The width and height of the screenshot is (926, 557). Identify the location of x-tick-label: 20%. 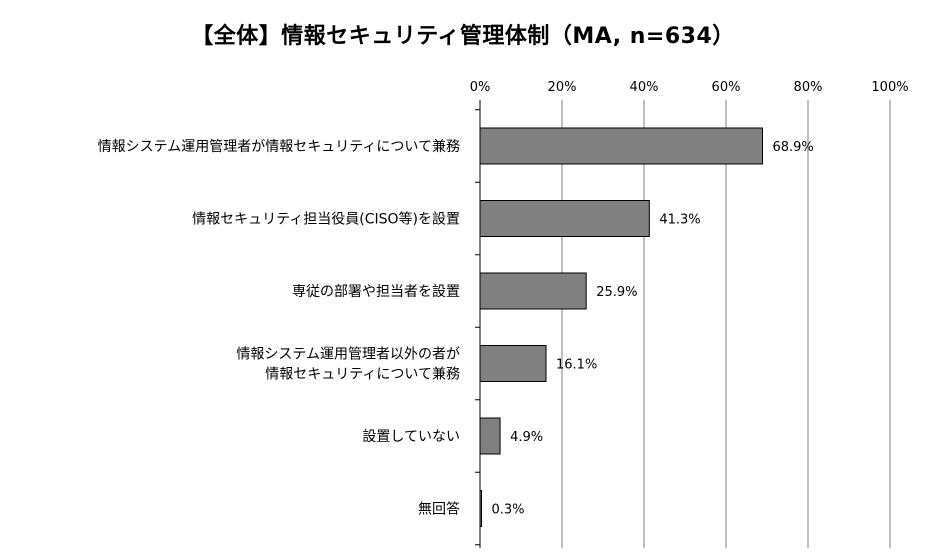
(562, 87).